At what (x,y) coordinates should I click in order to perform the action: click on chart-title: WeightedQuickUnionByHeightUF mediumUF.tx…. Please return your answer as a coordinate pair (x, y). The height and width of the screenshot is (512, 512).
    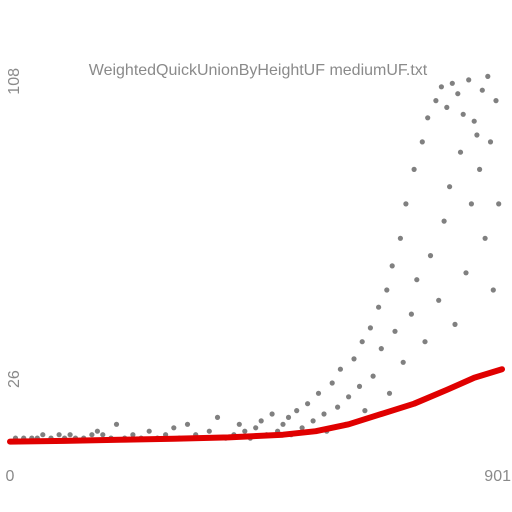
    Looking at the image, I should click on (258, 70).